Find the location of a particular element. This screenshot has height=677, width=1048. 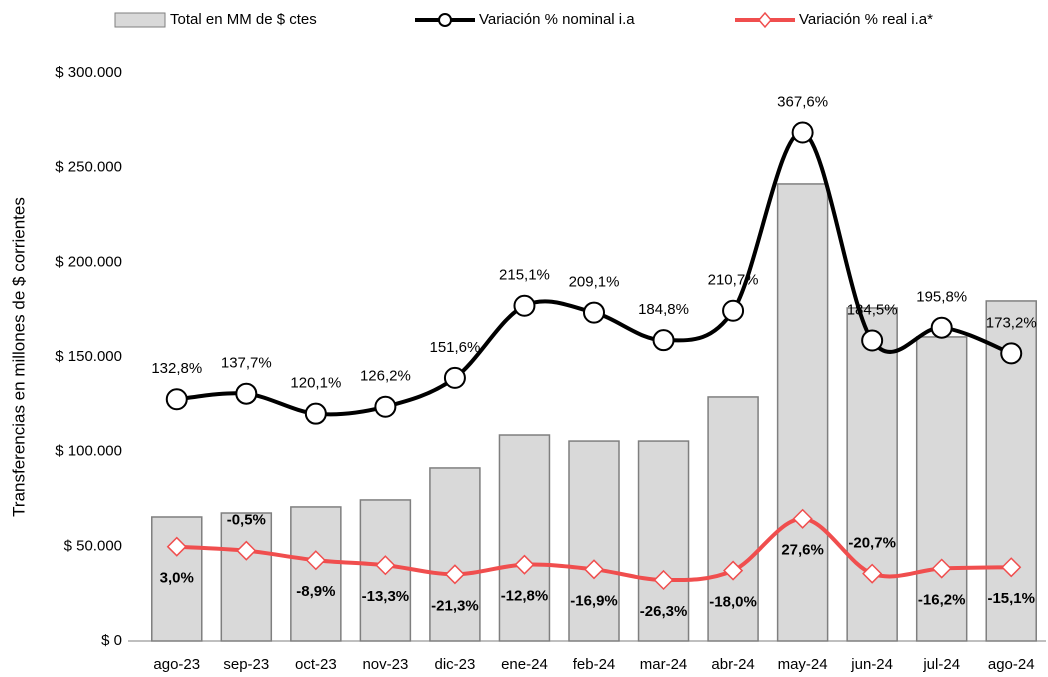

data-label: 184,5% is located at coordinates (872, 309).